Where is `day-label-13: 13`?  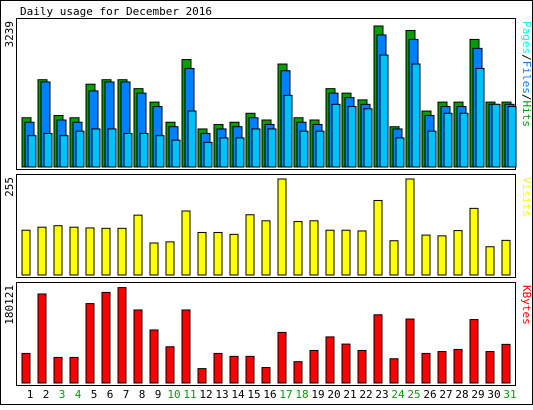 day-label-13: 13 is located at coordinates (221, 394).